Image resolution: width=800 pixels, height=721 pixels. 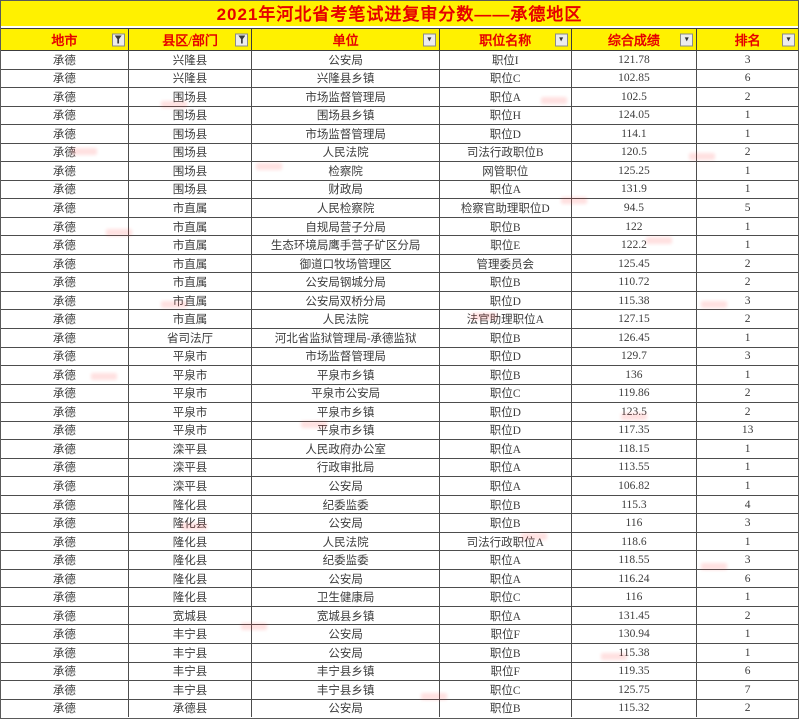 I want to click on cell-composite-score: 114.1, so click(x=635, y=134).